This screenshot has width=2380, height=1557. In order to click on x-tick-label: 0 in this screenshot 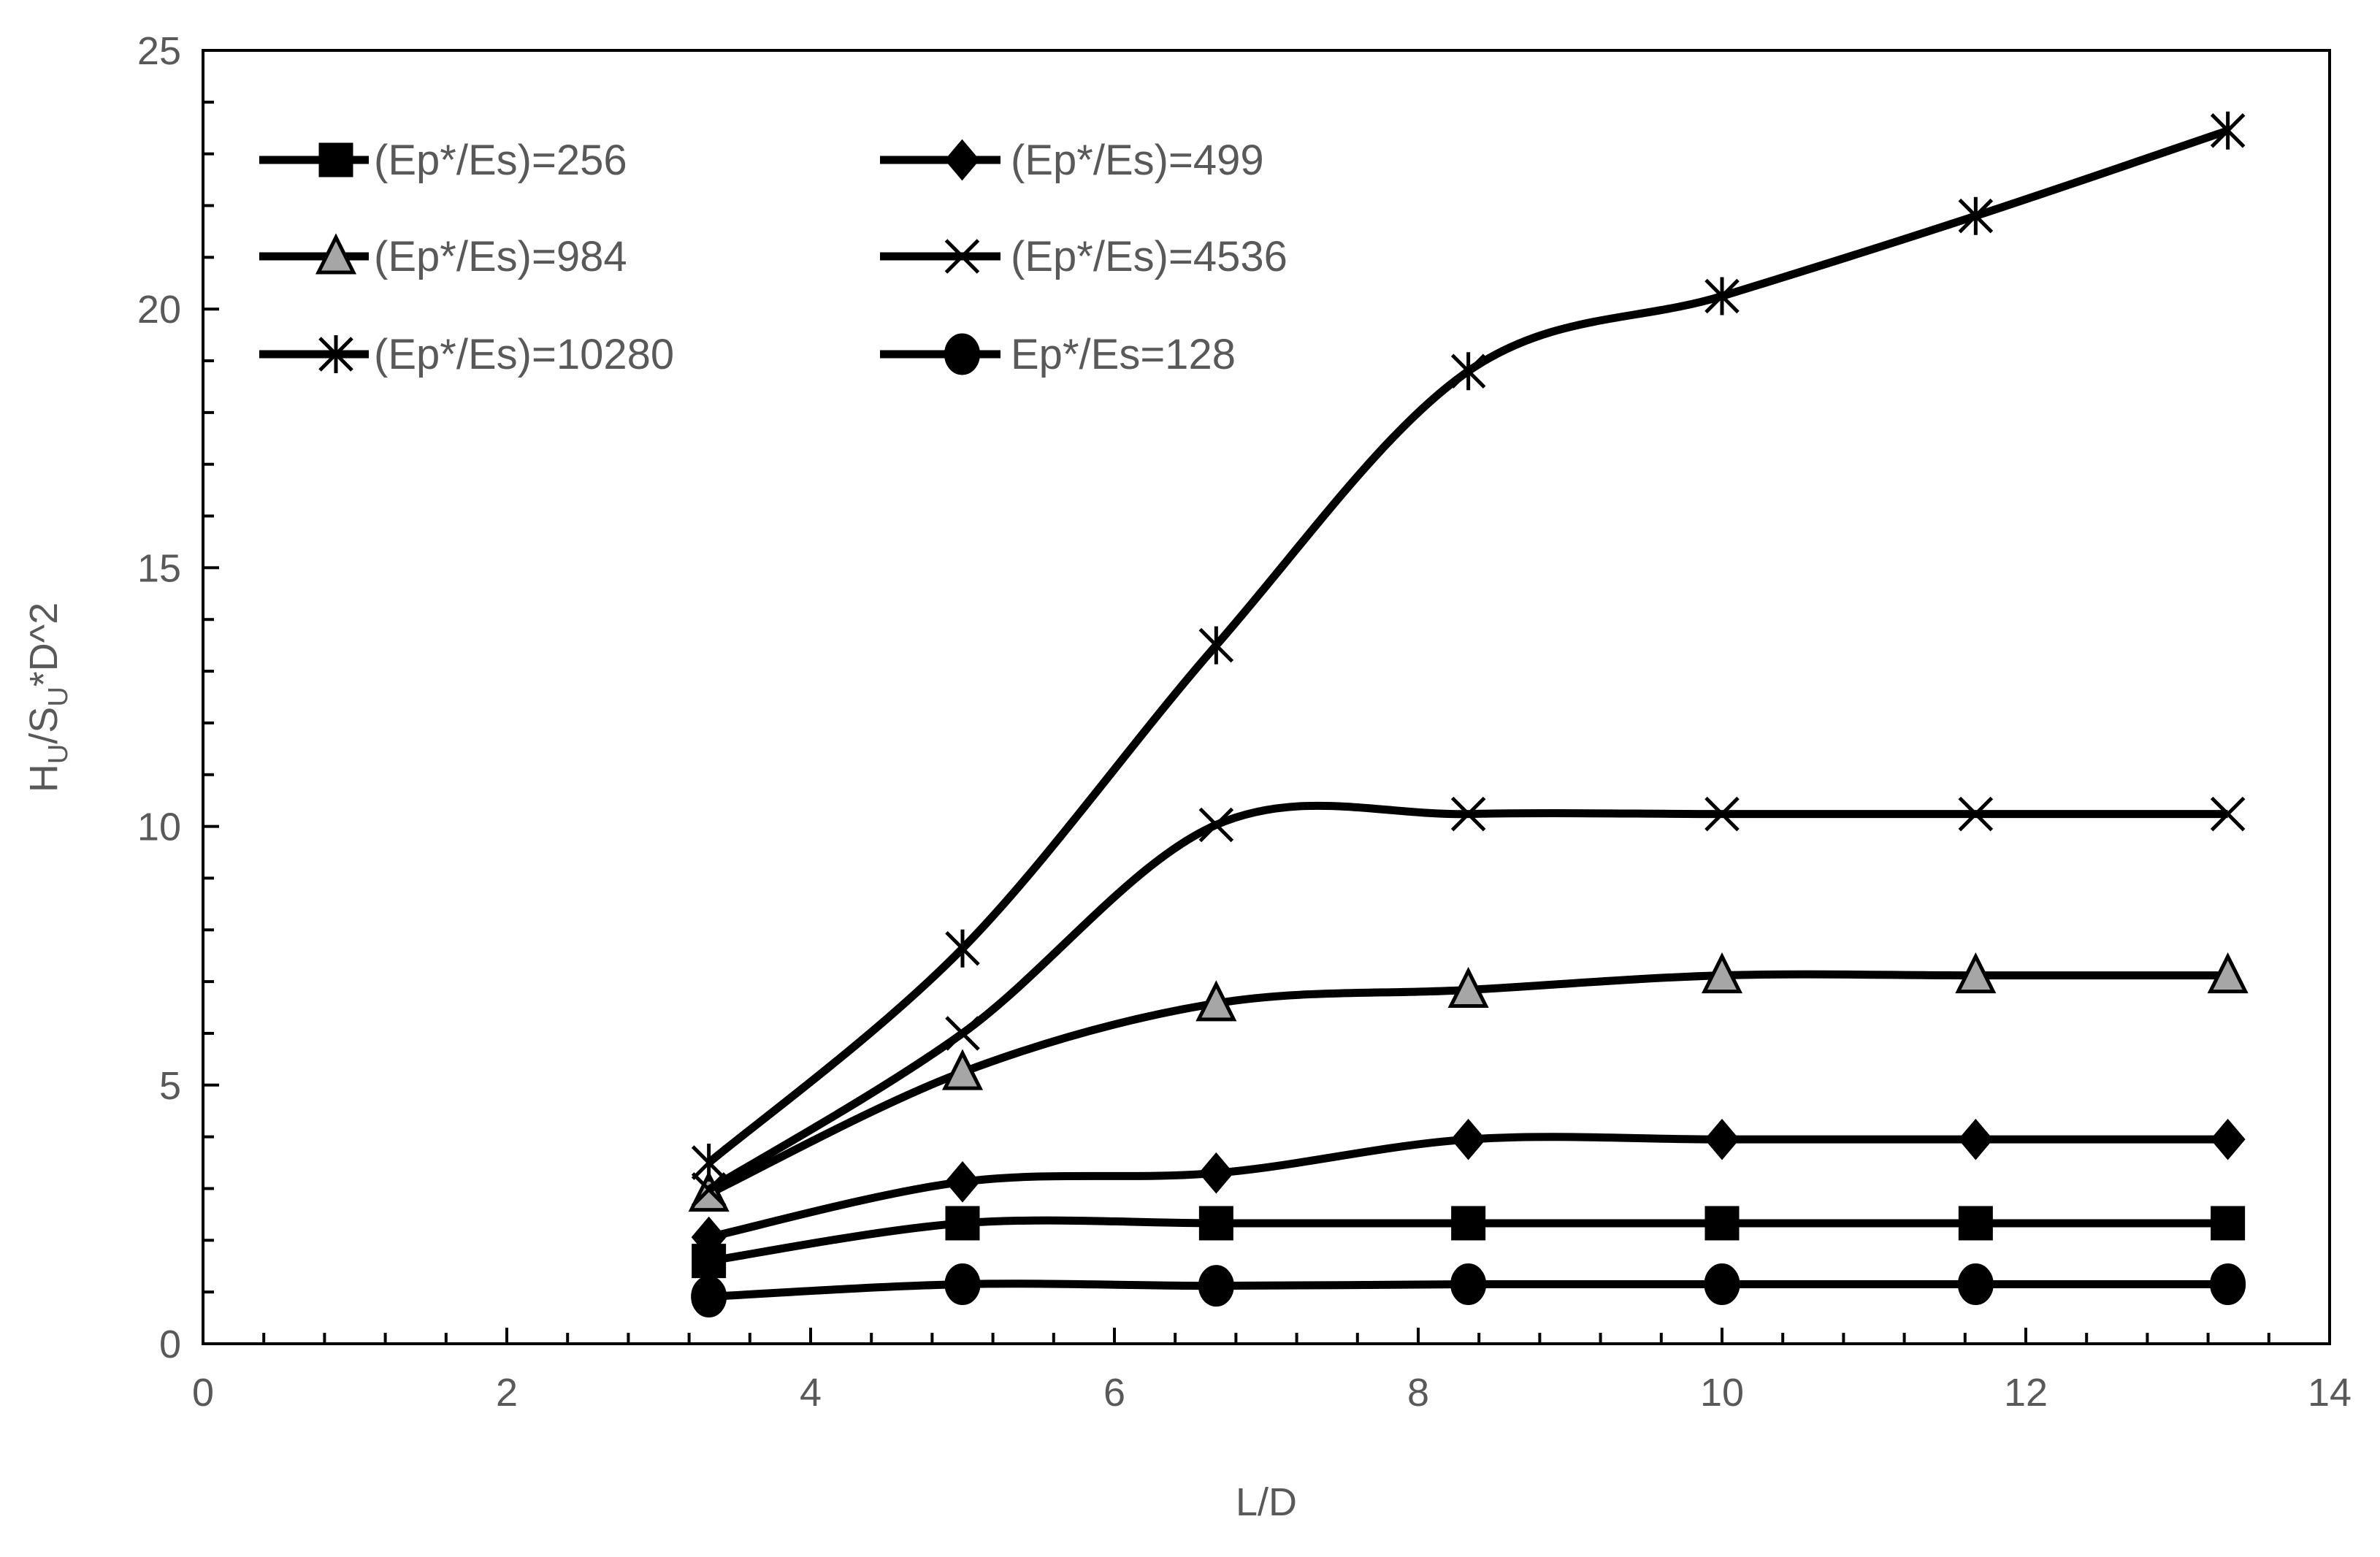, I will do `click(203, 1393)`.